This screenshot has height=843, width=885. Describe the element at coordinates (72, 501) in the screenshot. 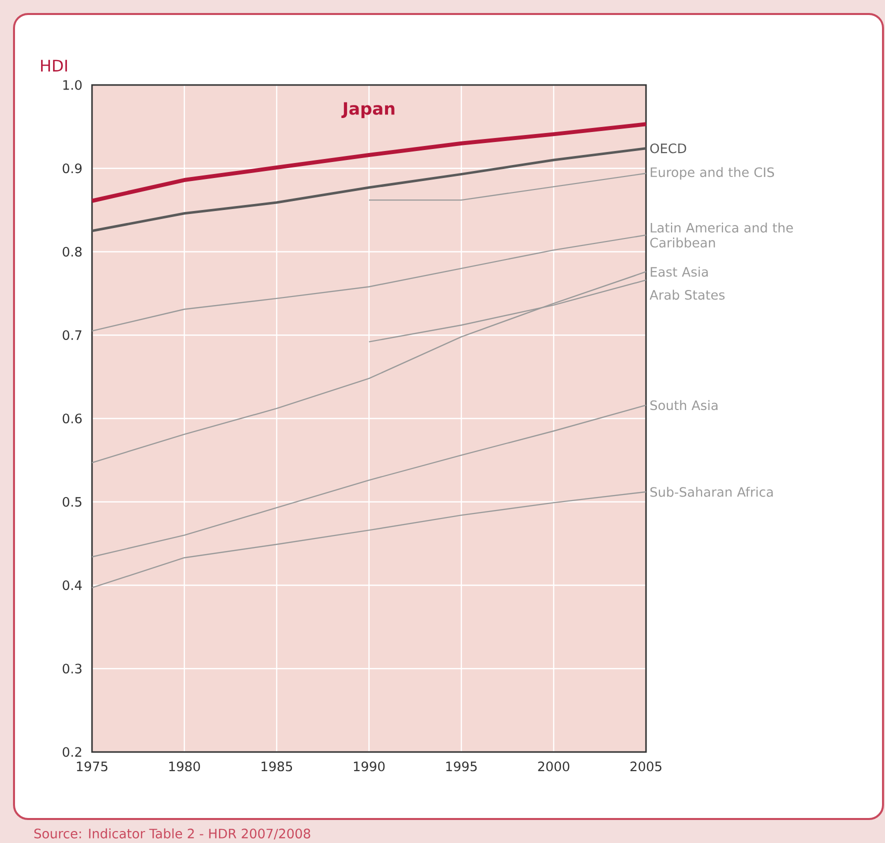

I see `y-tick-label: 0.5` at that location.